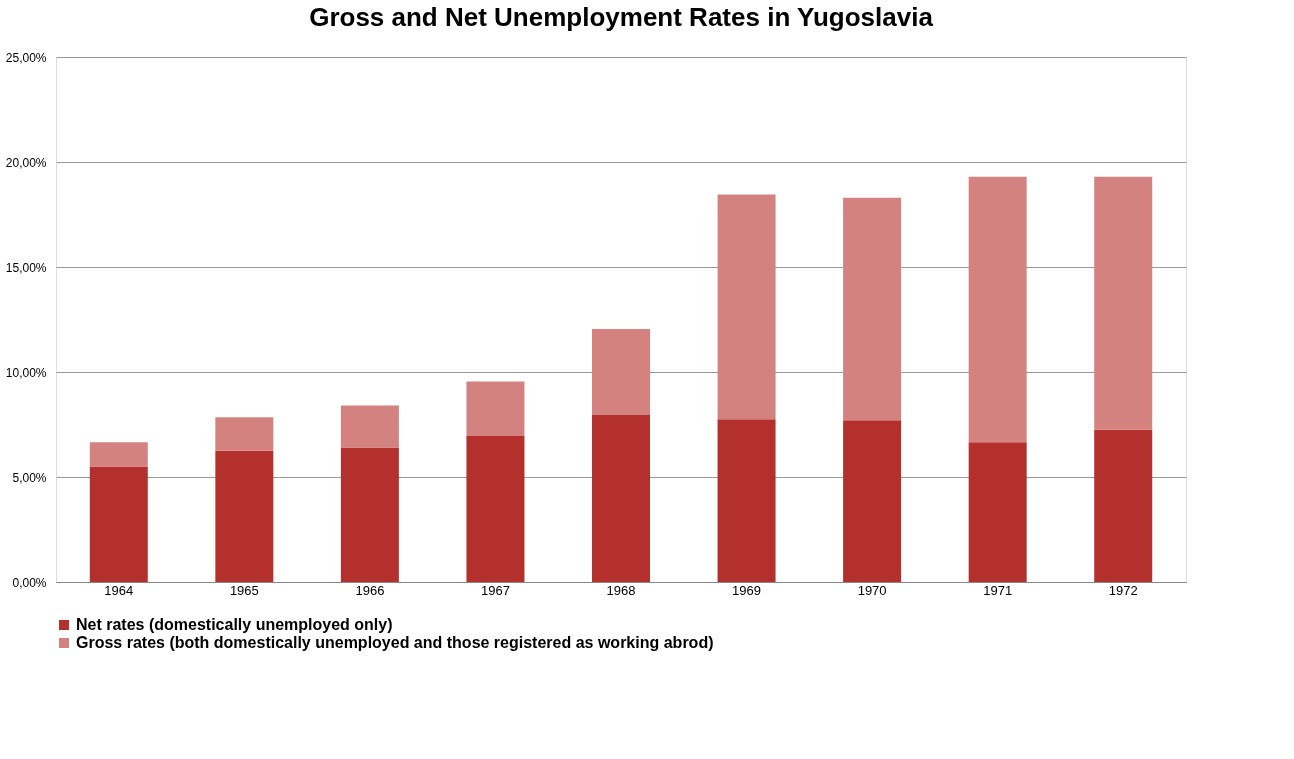 The width and height of the screenshot is (1294, 759). What do you see at coordinates (395, 642) in the screenshot?
I see `legend-label: Gross rates (both domestically unemployed and those registered as working abrod)` at bounding box center [395, 642].